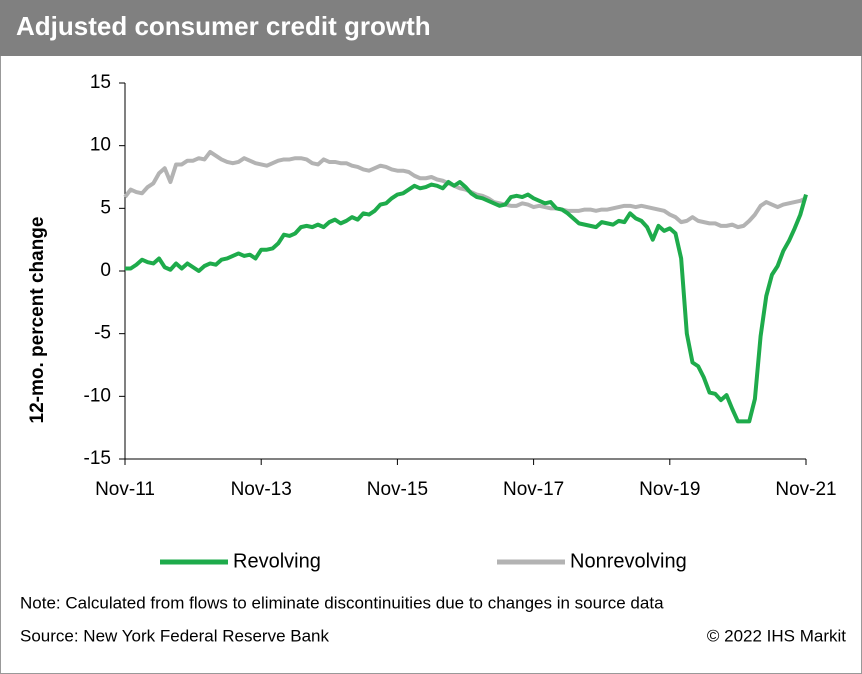  Describe the element at coordinates (628, 561) in the screenshot. I see `legend-label: Nonrevolving` at that location.